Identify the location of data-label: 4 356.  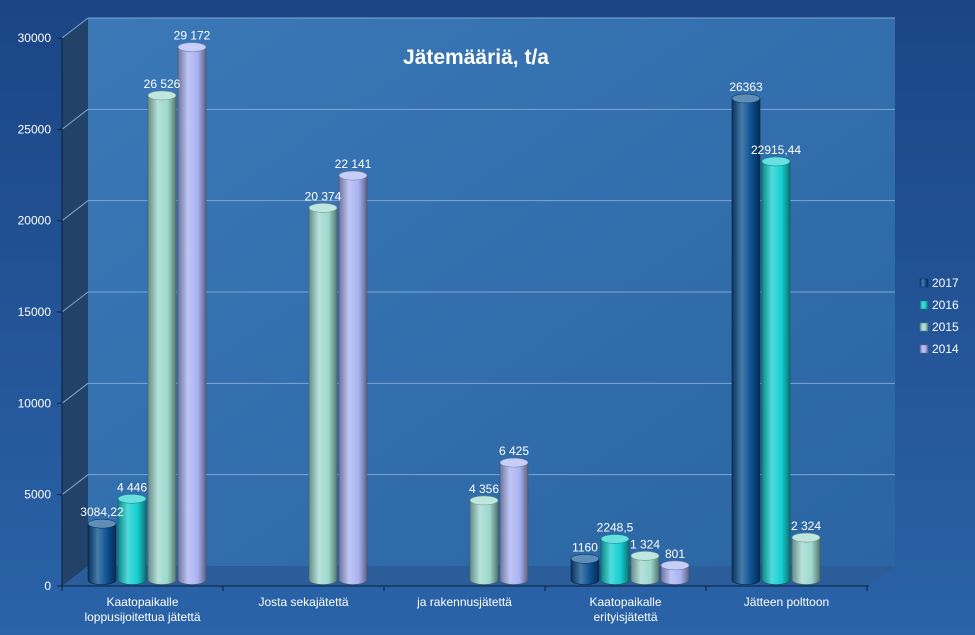
(484, 489).